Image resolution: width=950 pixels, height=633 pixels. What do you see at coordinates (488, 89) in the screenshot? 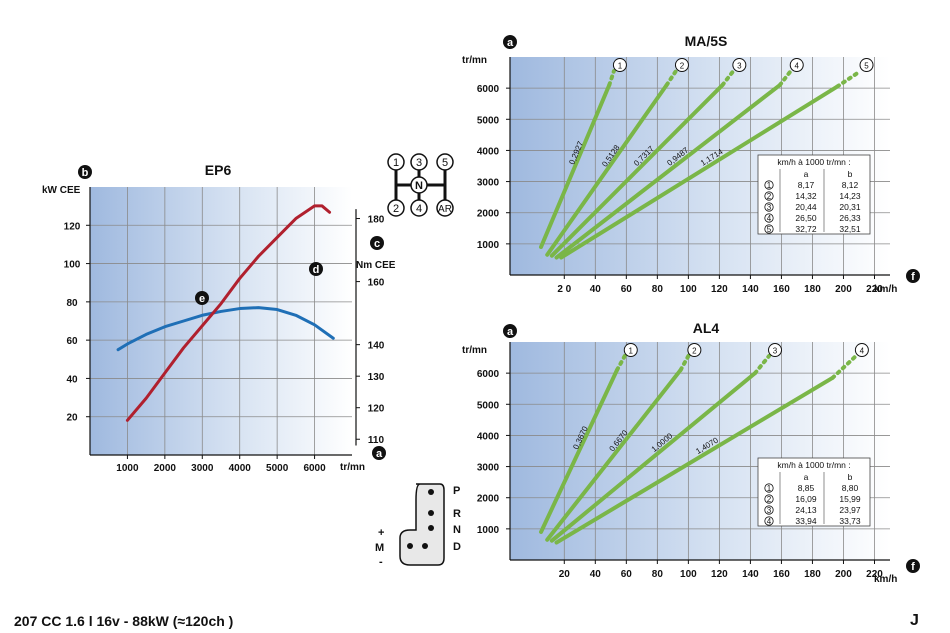
I see `manual-y-tick-label: 6000` at bounding box center [488, 89].